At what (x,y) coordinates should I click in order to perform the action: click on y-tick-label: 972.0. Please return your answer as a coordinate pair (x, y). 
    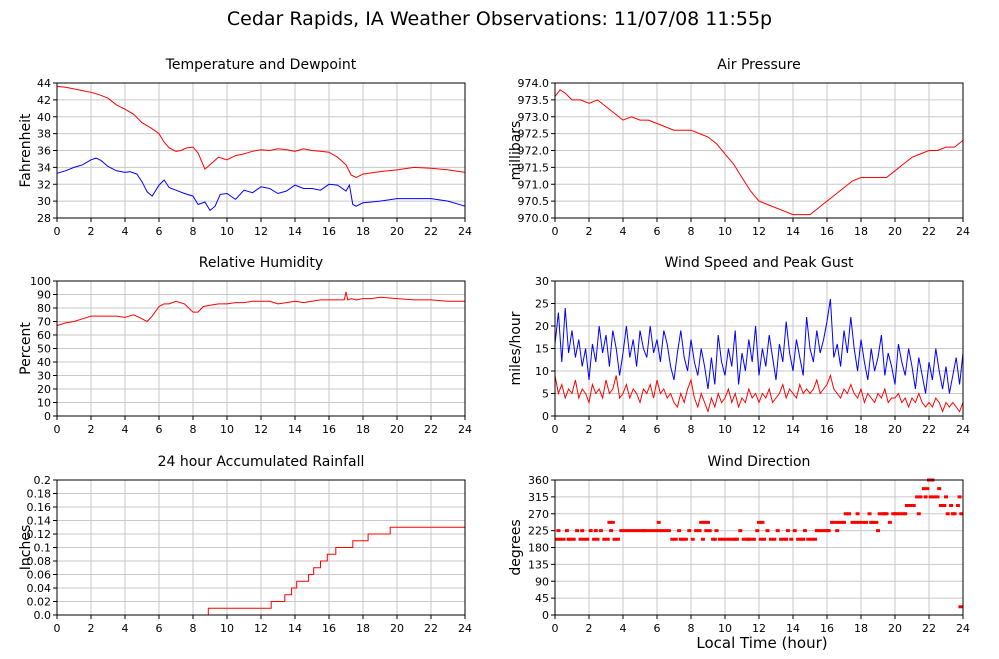
    Looking at the image, I should click on (534, 151).